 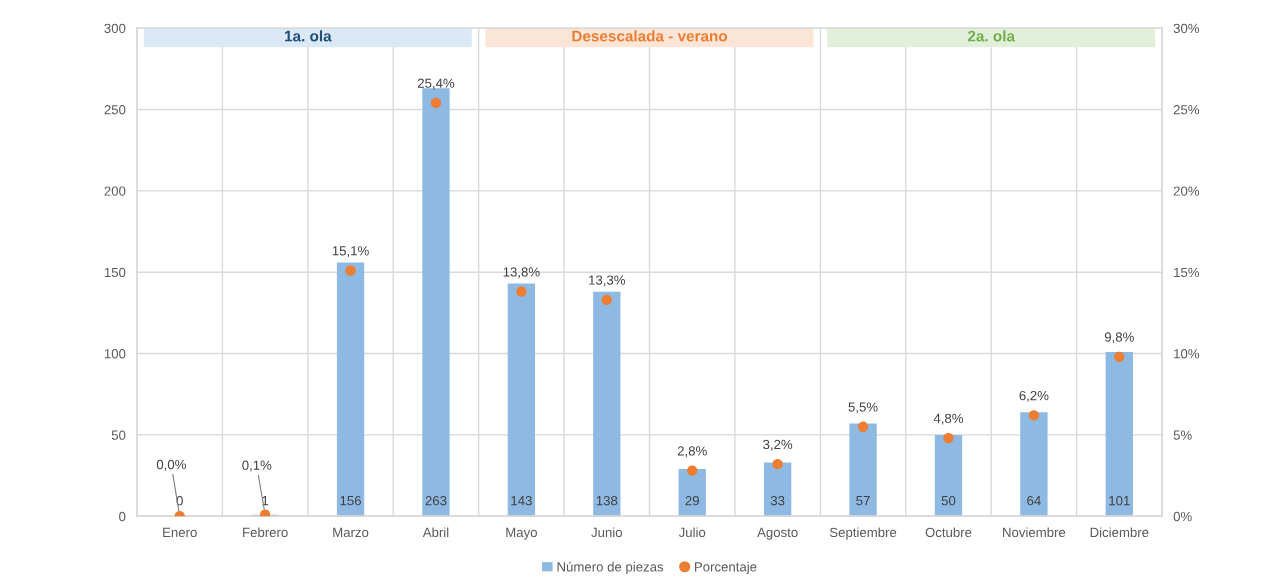 I want to click on data-label: 13,8%, so click(x=521, y=273).